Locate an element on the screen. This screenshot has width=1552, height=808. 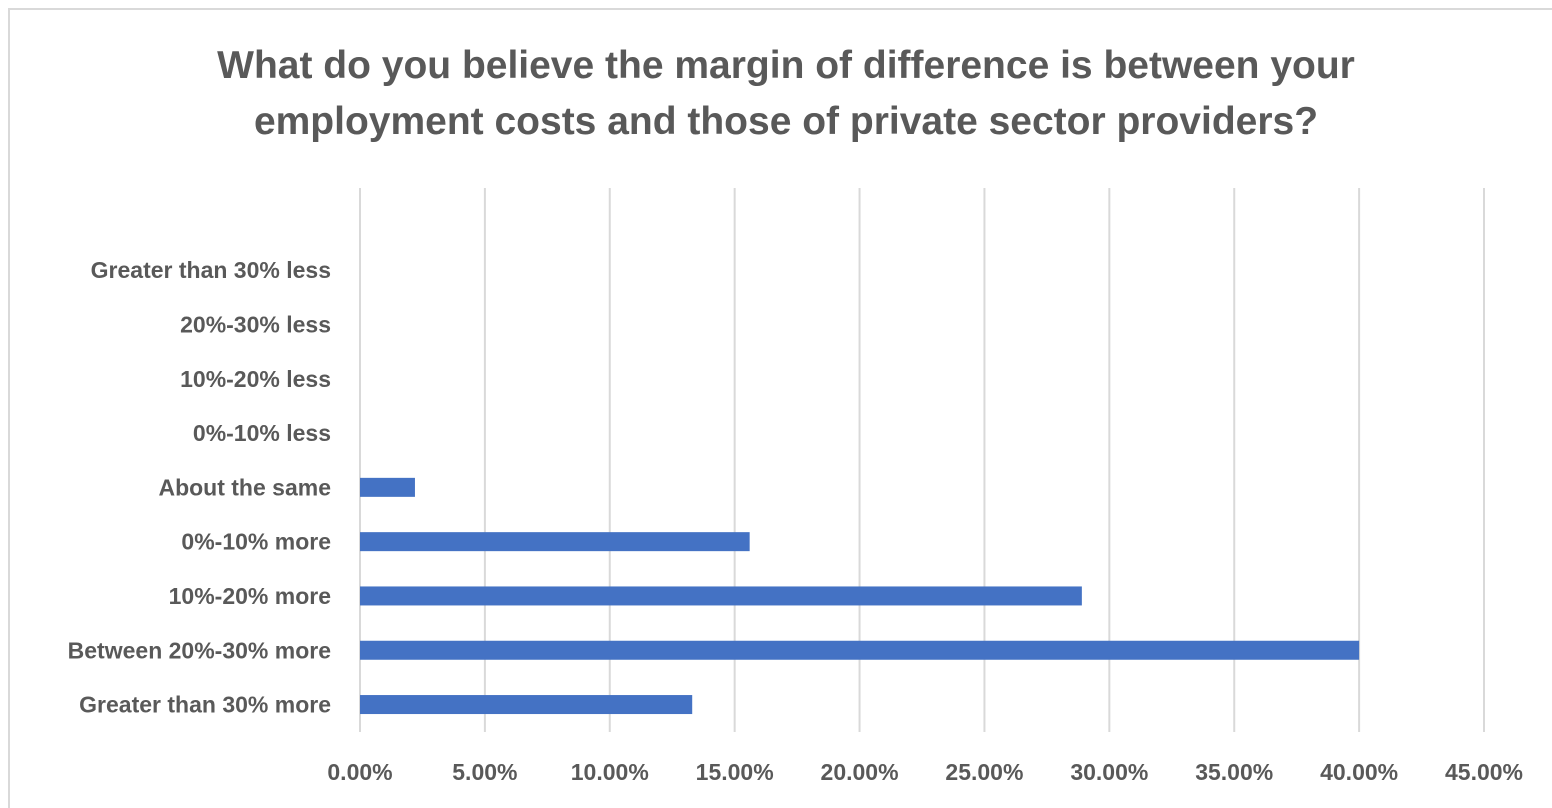
category-label: 10%-20% more is located at coordinates (250, 596).